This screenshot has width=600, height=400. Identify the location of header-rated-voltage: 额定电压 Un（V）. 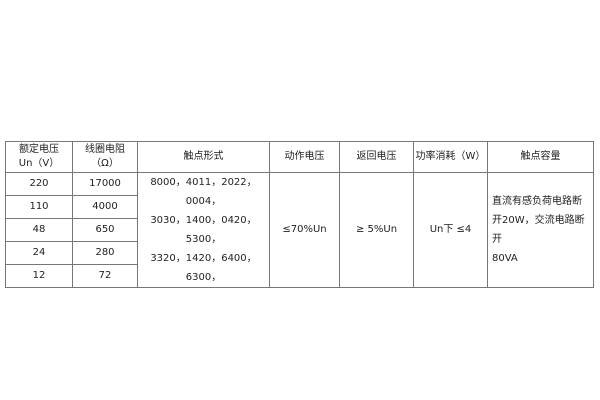
(39, 157).